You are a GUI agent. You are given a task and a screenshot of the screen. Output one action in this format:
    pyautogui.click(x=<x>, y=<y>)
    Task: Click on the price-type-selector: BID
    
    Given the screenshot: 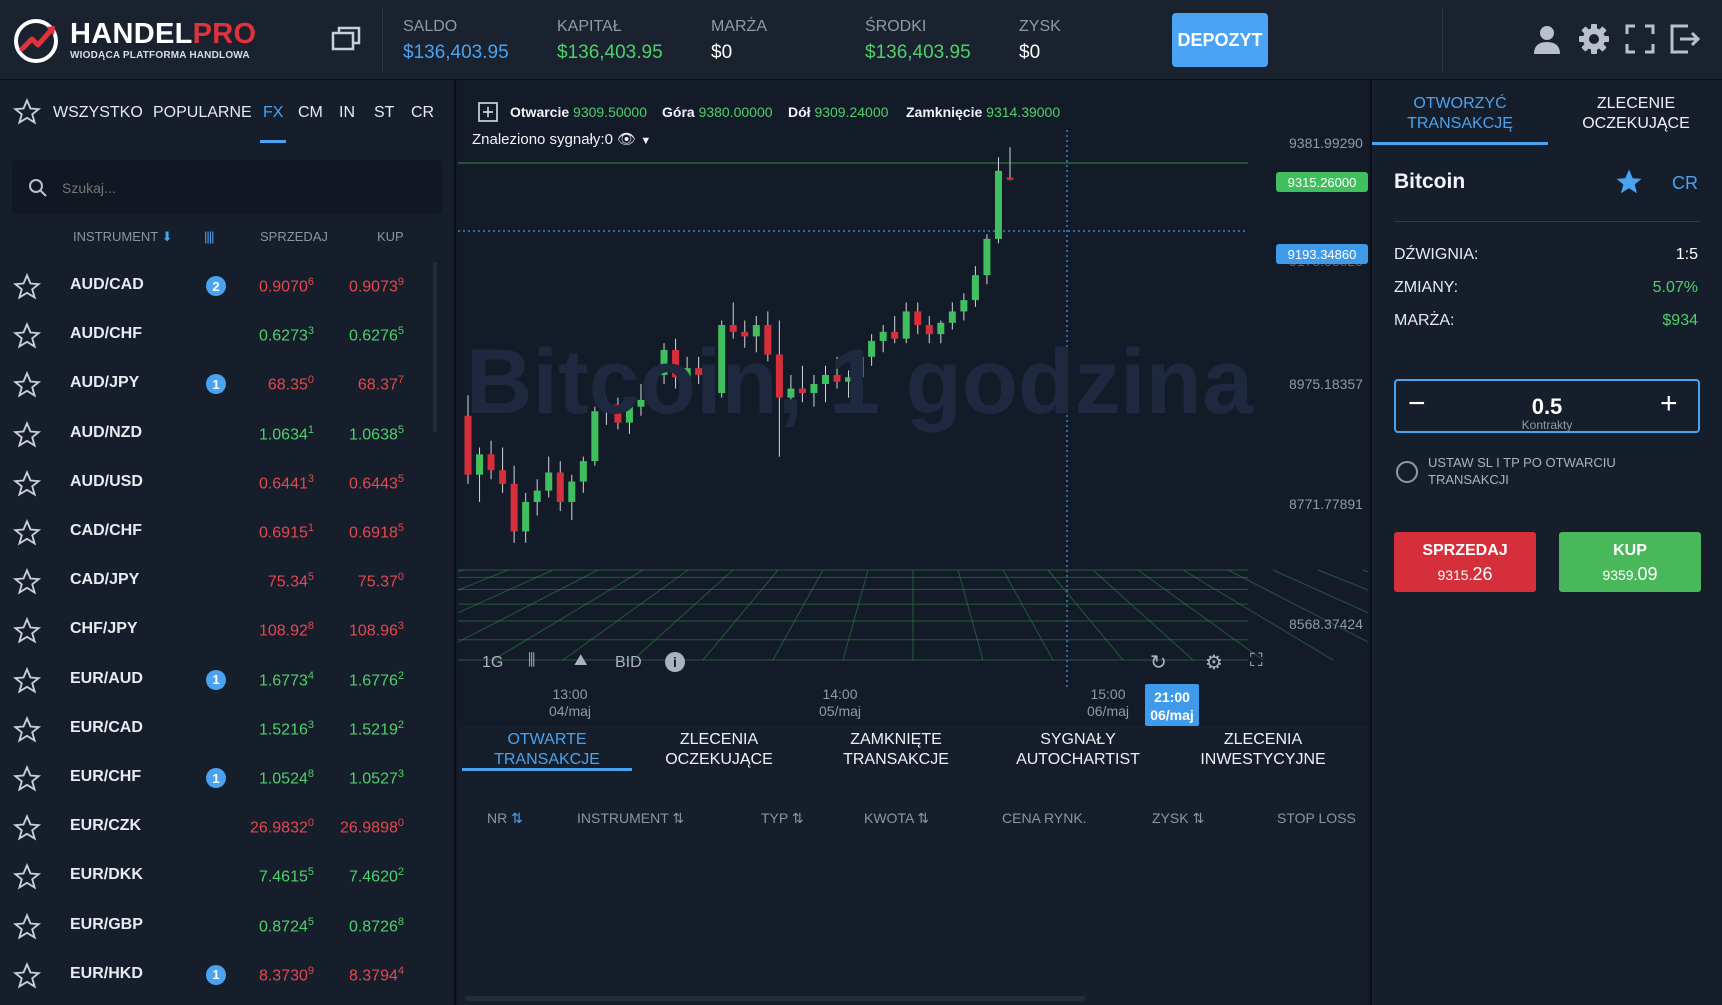 What is the action you would take?
    pyautogui.click(x=628, y=662)
    